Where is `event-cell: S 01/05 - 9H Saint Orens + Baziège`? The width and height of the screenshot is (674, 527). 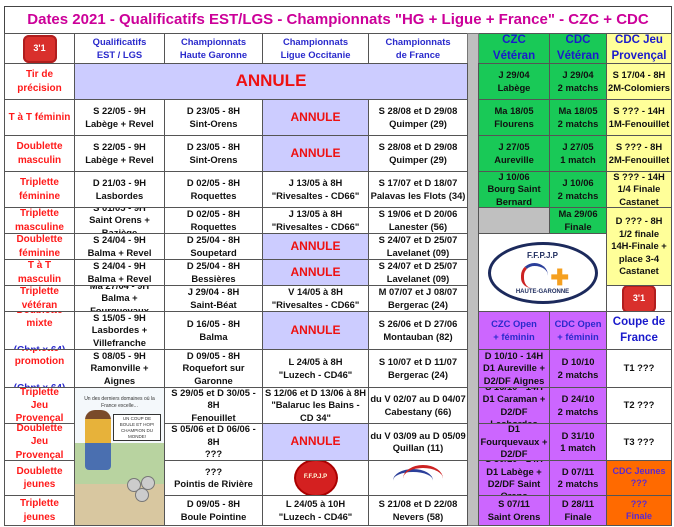
event-cell: S 01/05 - 9H Saint Orens + Baziège is located at coordinates (119, 220).